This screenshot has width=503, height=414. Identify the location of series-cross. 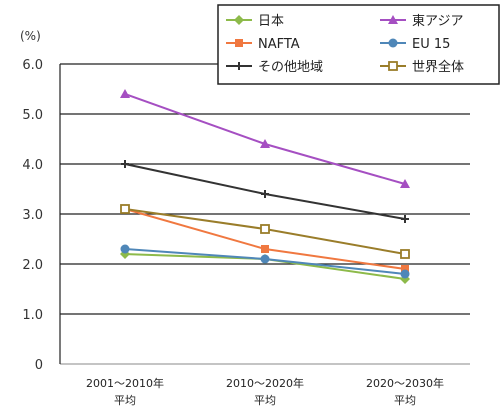
(265, 191).